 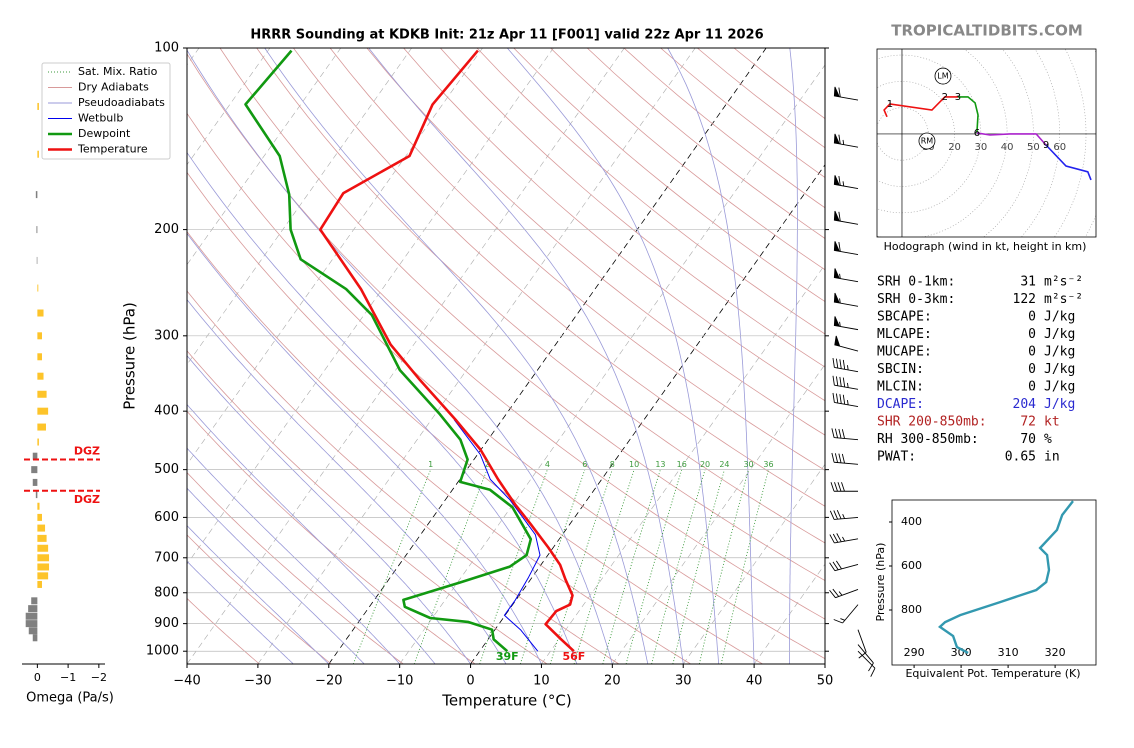 What do you see at coordinates (900, 387) in the screenshot?
I see `param-label: MLCIN:` at bounding box center [900, 387].